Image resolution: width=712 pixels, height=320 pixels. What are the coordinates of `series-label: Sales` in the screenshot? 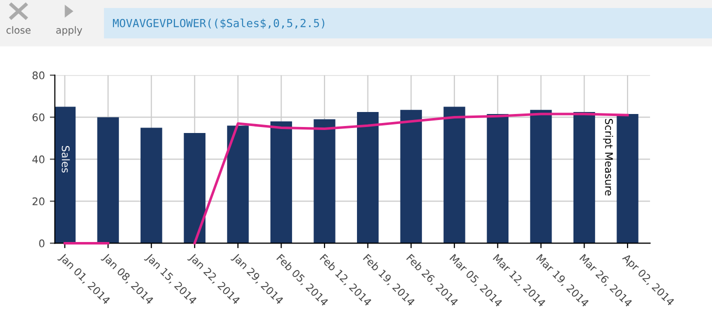 It's located at (66, 159).